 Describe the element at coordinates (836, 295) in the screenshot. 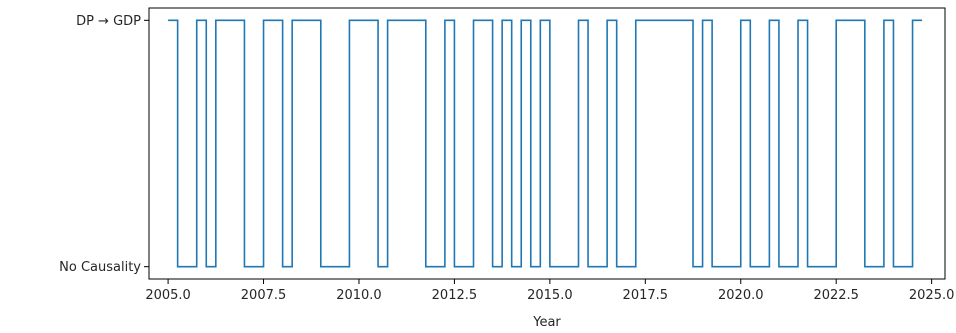

I see `x-tick-label: 2022.5` at that location.